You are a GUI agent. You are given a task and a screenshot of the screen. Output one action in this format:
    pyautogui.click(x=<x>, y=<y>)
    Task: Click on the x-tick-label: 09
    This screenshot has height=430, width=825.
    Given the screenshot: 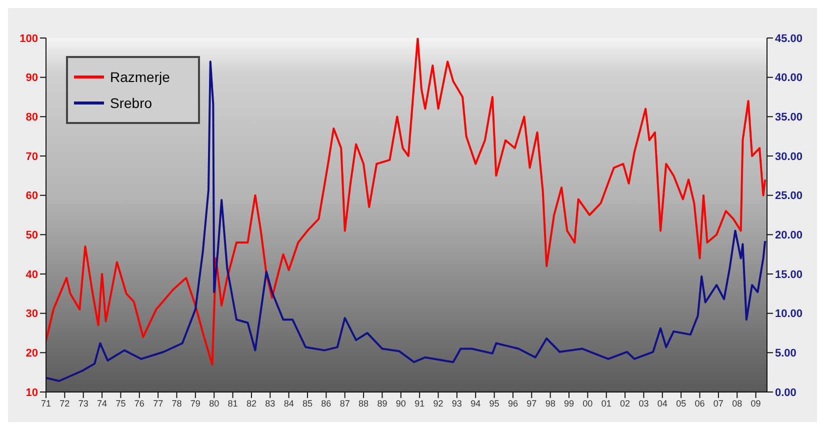 What is the action you would take?
    pyautogui.click(x=755, y=403)
    